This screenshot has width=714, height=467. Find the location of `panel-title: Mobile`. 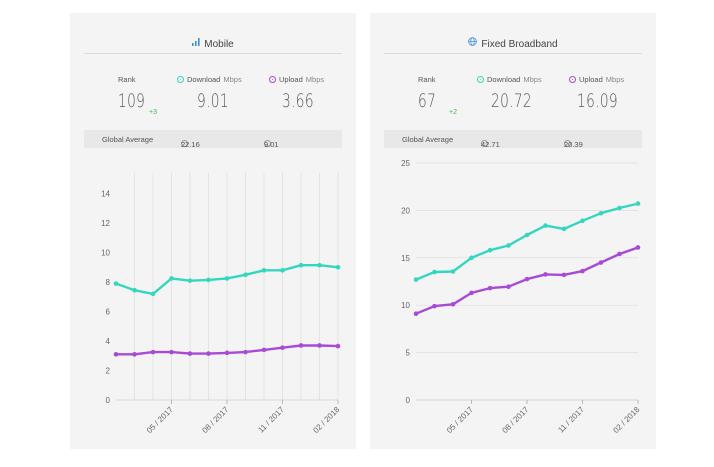

panel-title: Mobile is located at coordinates (213, 43).